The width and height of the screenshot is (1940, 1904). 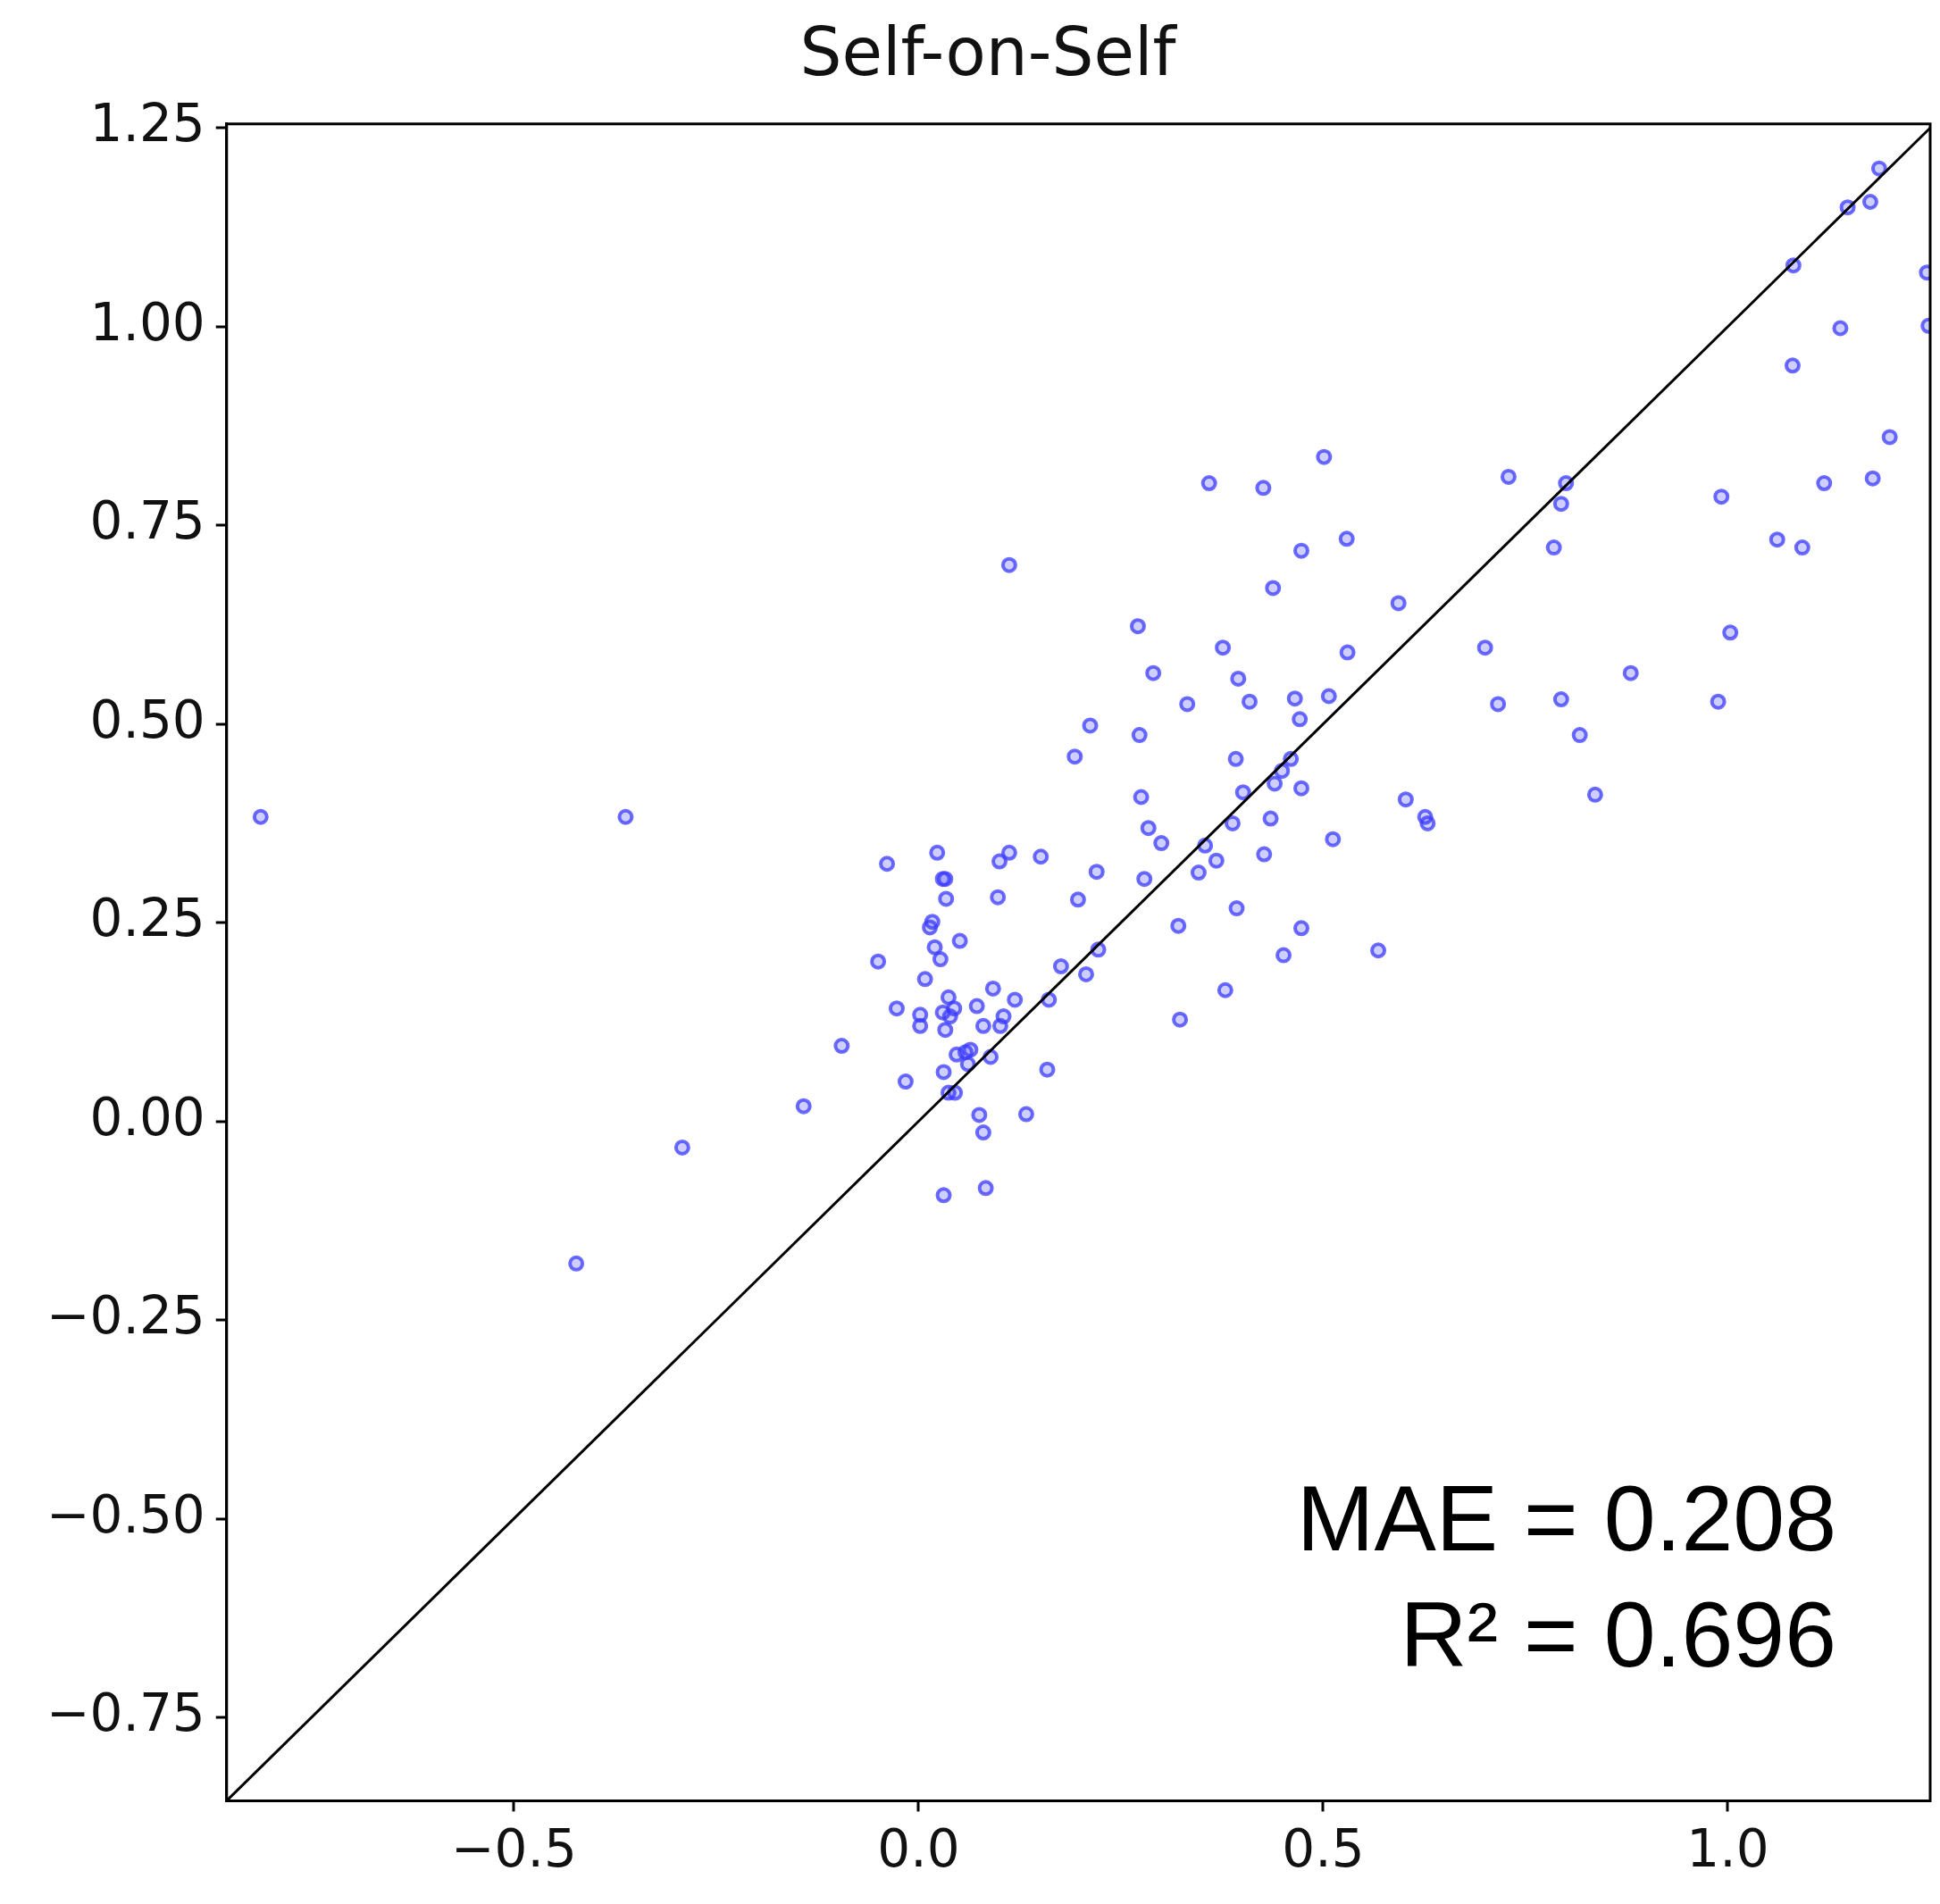 I want to click on x-tick-label: 0.0, so click(x=918, y=1849).